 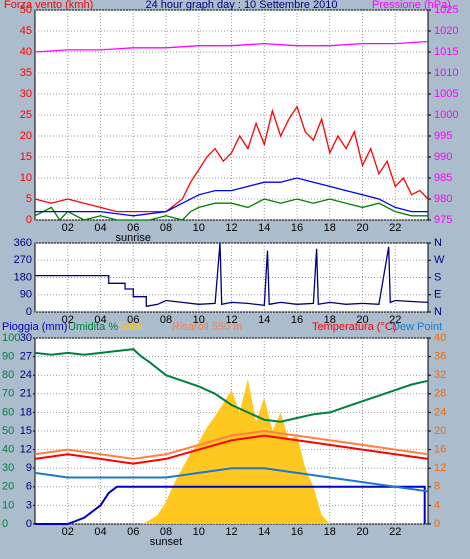 What do you see at coordinates (26, 338) in the screenshot?
I see `y3-tick-label: 30` at bounding box center [26, 338].